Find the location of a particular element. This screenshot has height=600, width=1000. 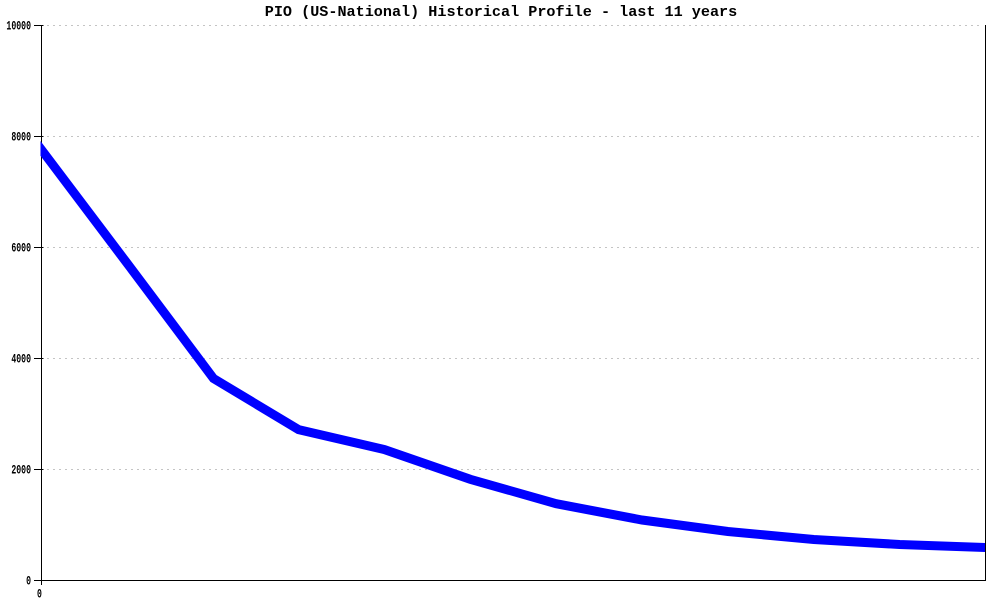

svg-text: 2000 is located at coordinates (21, 471).